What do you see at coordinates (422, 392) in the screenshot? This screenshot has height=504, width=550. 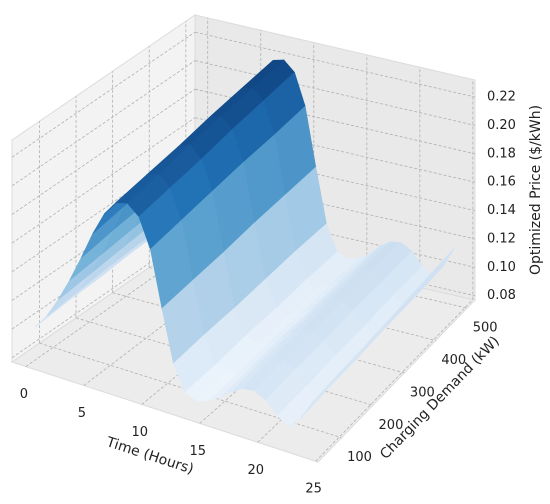 I see `y-tick-label: 300` at bounding box center [422, 392].